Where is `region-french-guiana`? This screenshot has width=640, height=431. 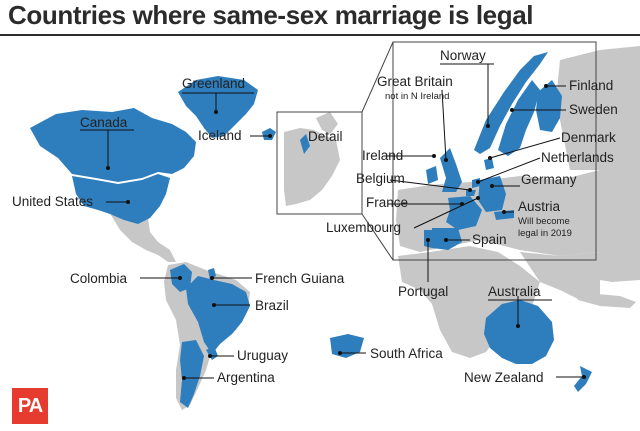
region-french-guiana is located at coordinates (212, 274).